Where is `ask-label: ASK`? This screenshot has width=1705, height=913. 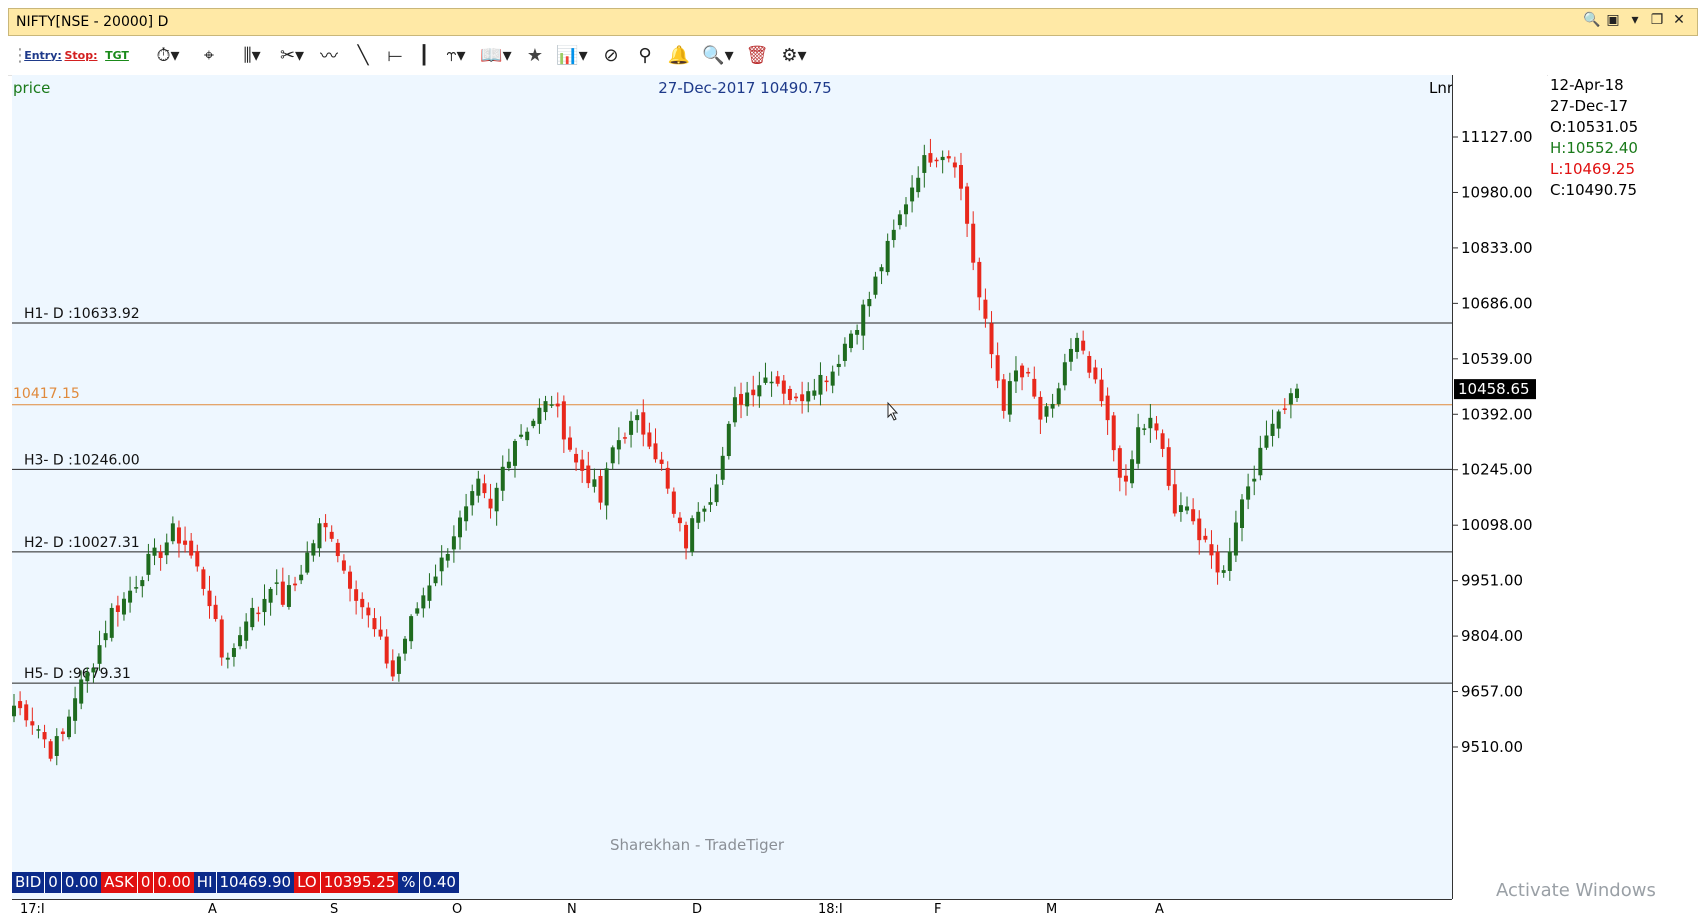
ask-label: ASK is located at coordinates (119, 882).